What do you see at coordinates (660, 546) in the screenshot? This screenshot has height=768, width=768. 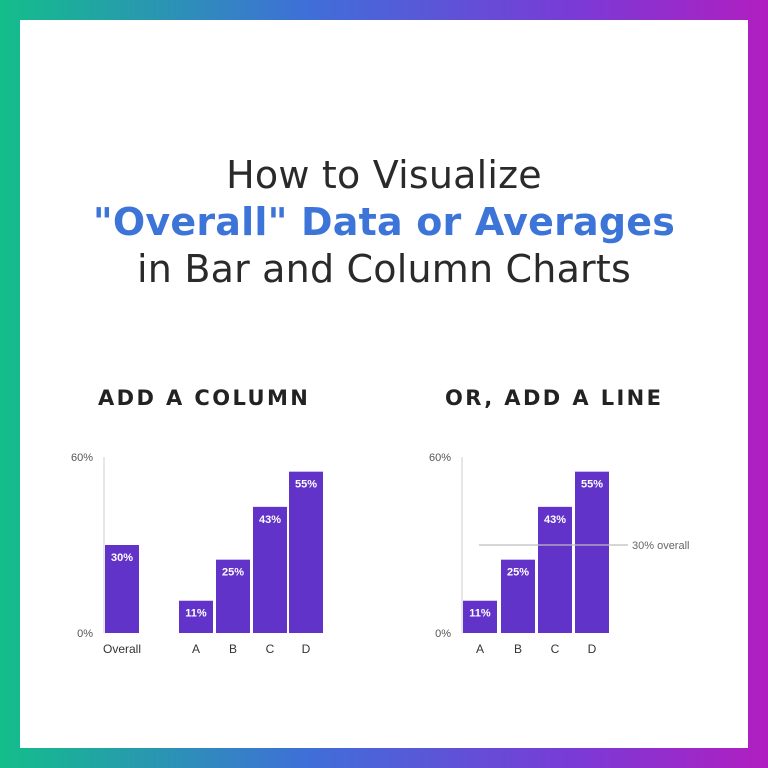 I see `reference-line-label: 30% overall` at bounding box center [660, 546].